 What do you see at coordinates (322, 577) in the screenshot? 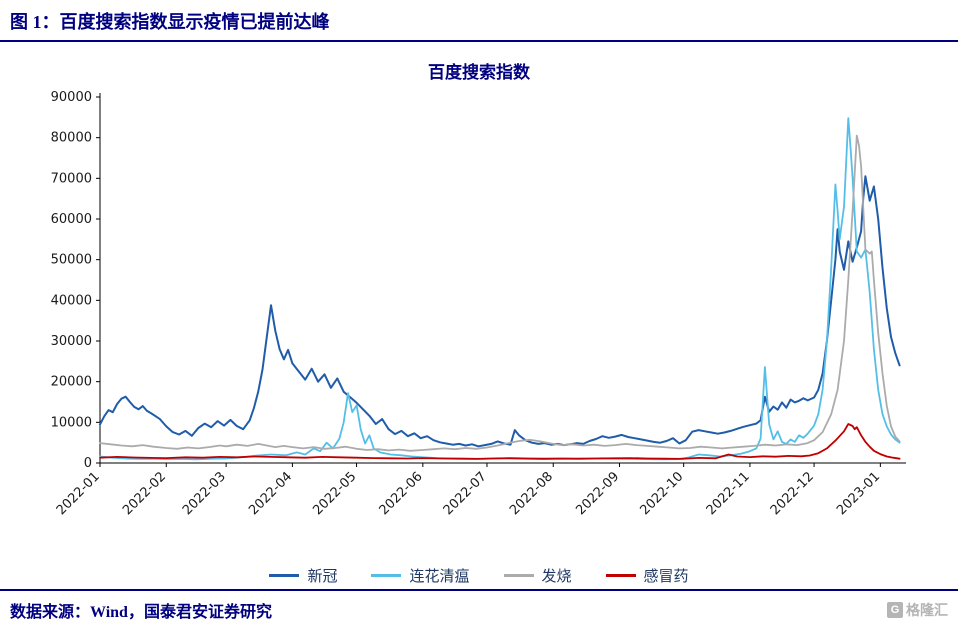
I see `legend-label-0: 新冠` at bounding box center [322, 577].